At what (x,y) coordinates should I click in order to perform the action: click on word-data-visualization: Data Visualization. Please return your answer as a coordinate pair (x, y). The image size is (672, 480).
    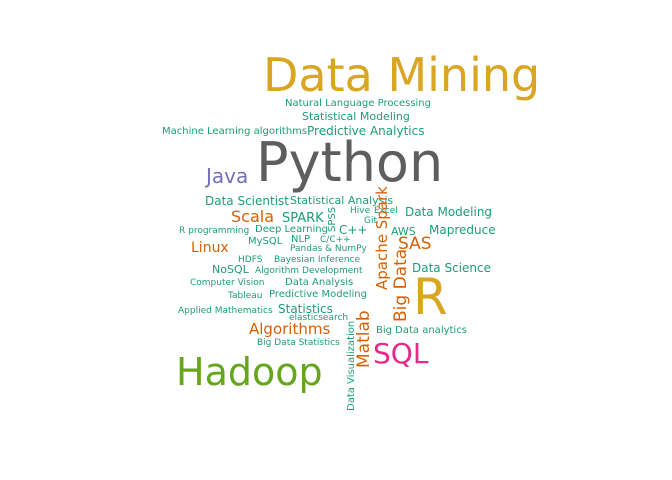
    Looking at the image, I should click on (351, 365).